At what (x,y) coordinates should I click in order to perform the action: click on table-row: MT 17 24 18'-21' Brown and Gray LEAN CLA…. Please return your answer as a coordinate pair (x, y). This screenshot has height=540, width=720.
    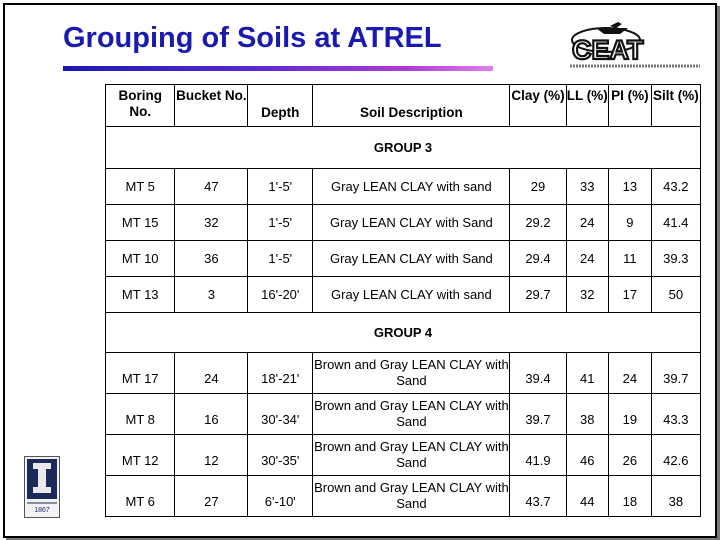
    Looking at the image, I should click on (403, 373).